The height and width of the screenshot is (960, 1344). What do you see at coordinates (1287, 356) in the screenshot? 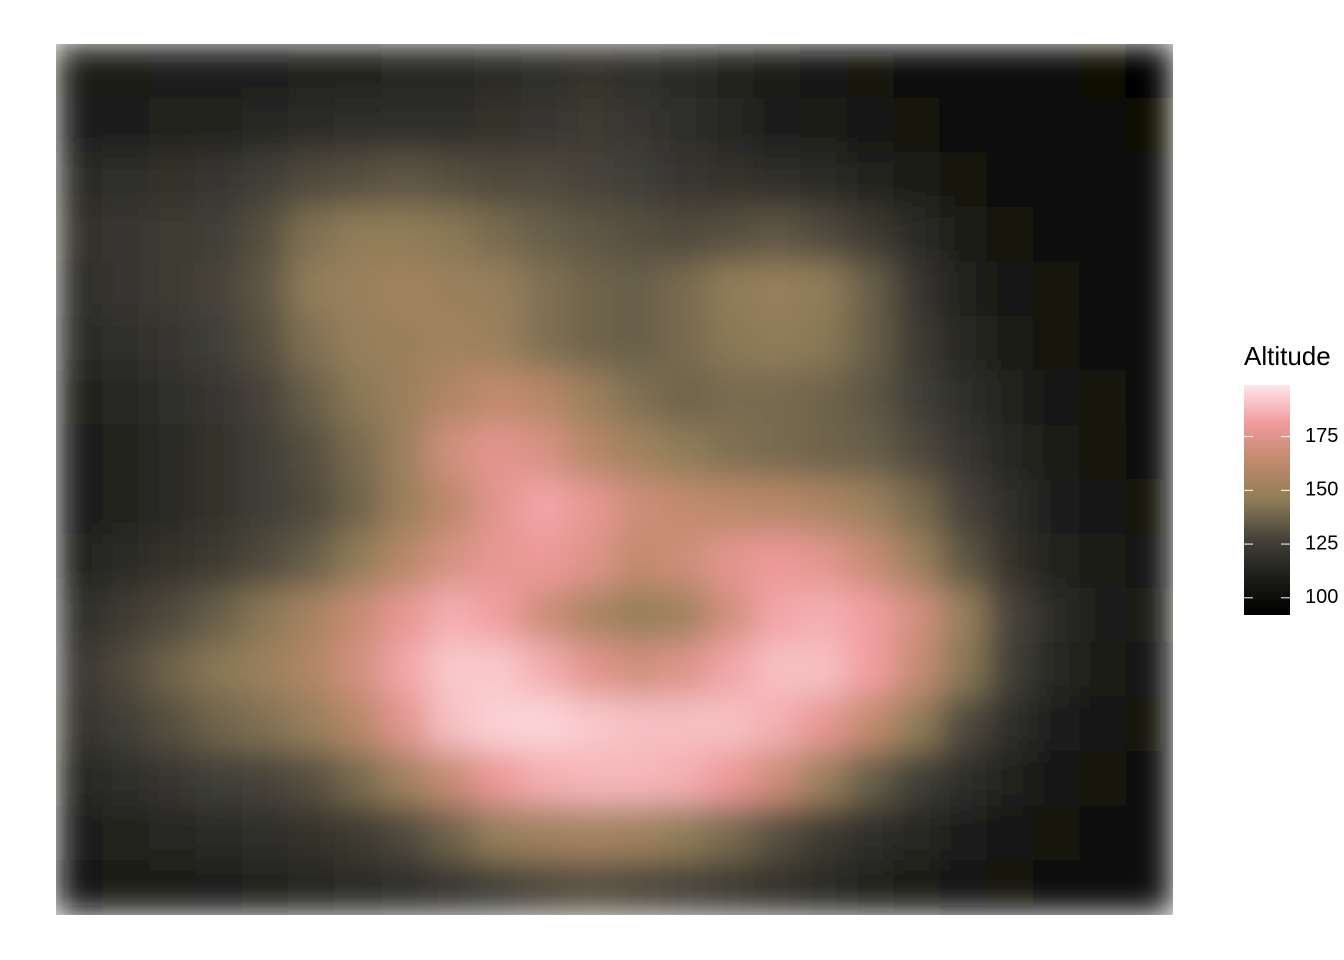
I see `legend-title: Altitude` at bounding box center [1287, 356].